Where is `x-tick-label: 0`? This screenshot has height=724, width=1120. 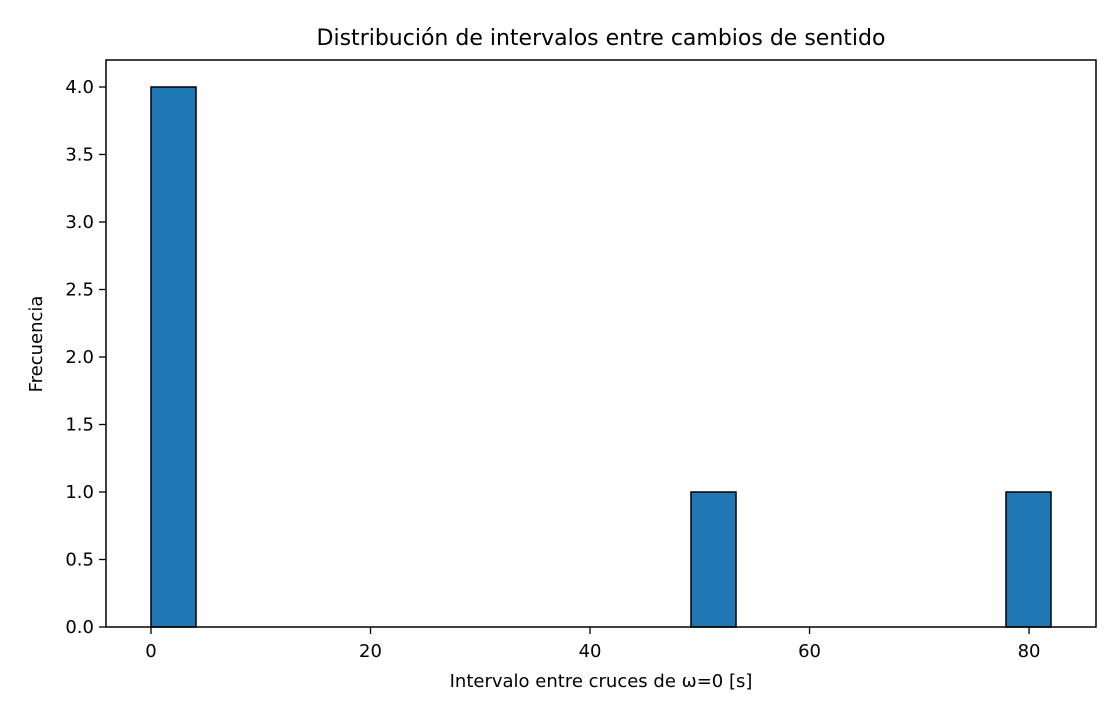 x-tick-label: 0 is located at coordinates (150, 651).